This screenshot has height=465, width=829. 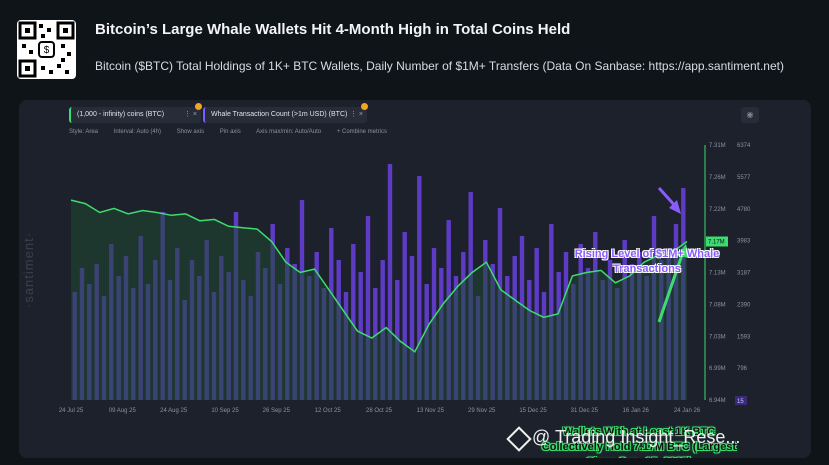 What do you see at coordinates (137, 132) in the screenshot?
I see `interval-dropdown: Interval: Auto (4h)` at bounding box center [137, 132].